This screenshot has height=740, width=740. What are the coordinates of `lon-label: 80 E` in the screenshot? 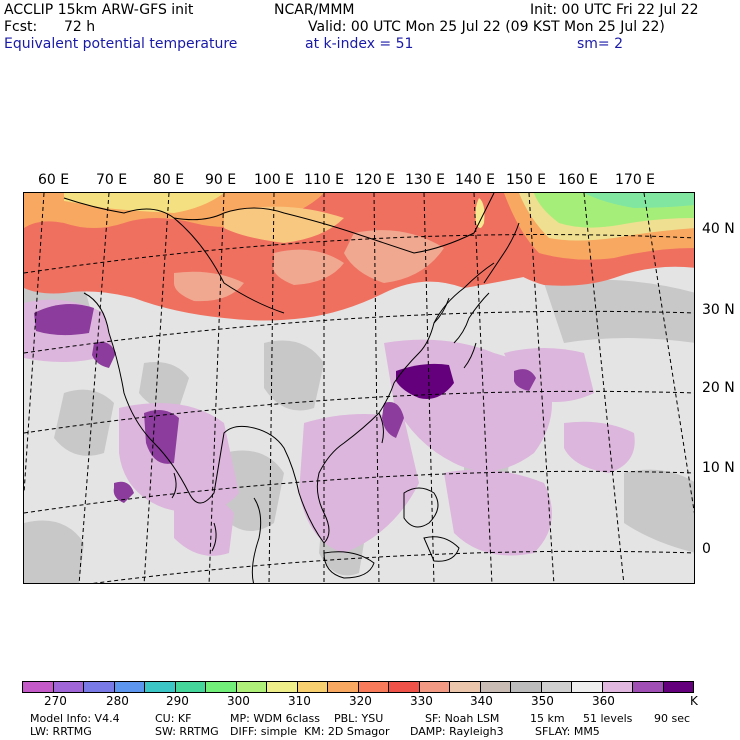 It's located at (169, 180).